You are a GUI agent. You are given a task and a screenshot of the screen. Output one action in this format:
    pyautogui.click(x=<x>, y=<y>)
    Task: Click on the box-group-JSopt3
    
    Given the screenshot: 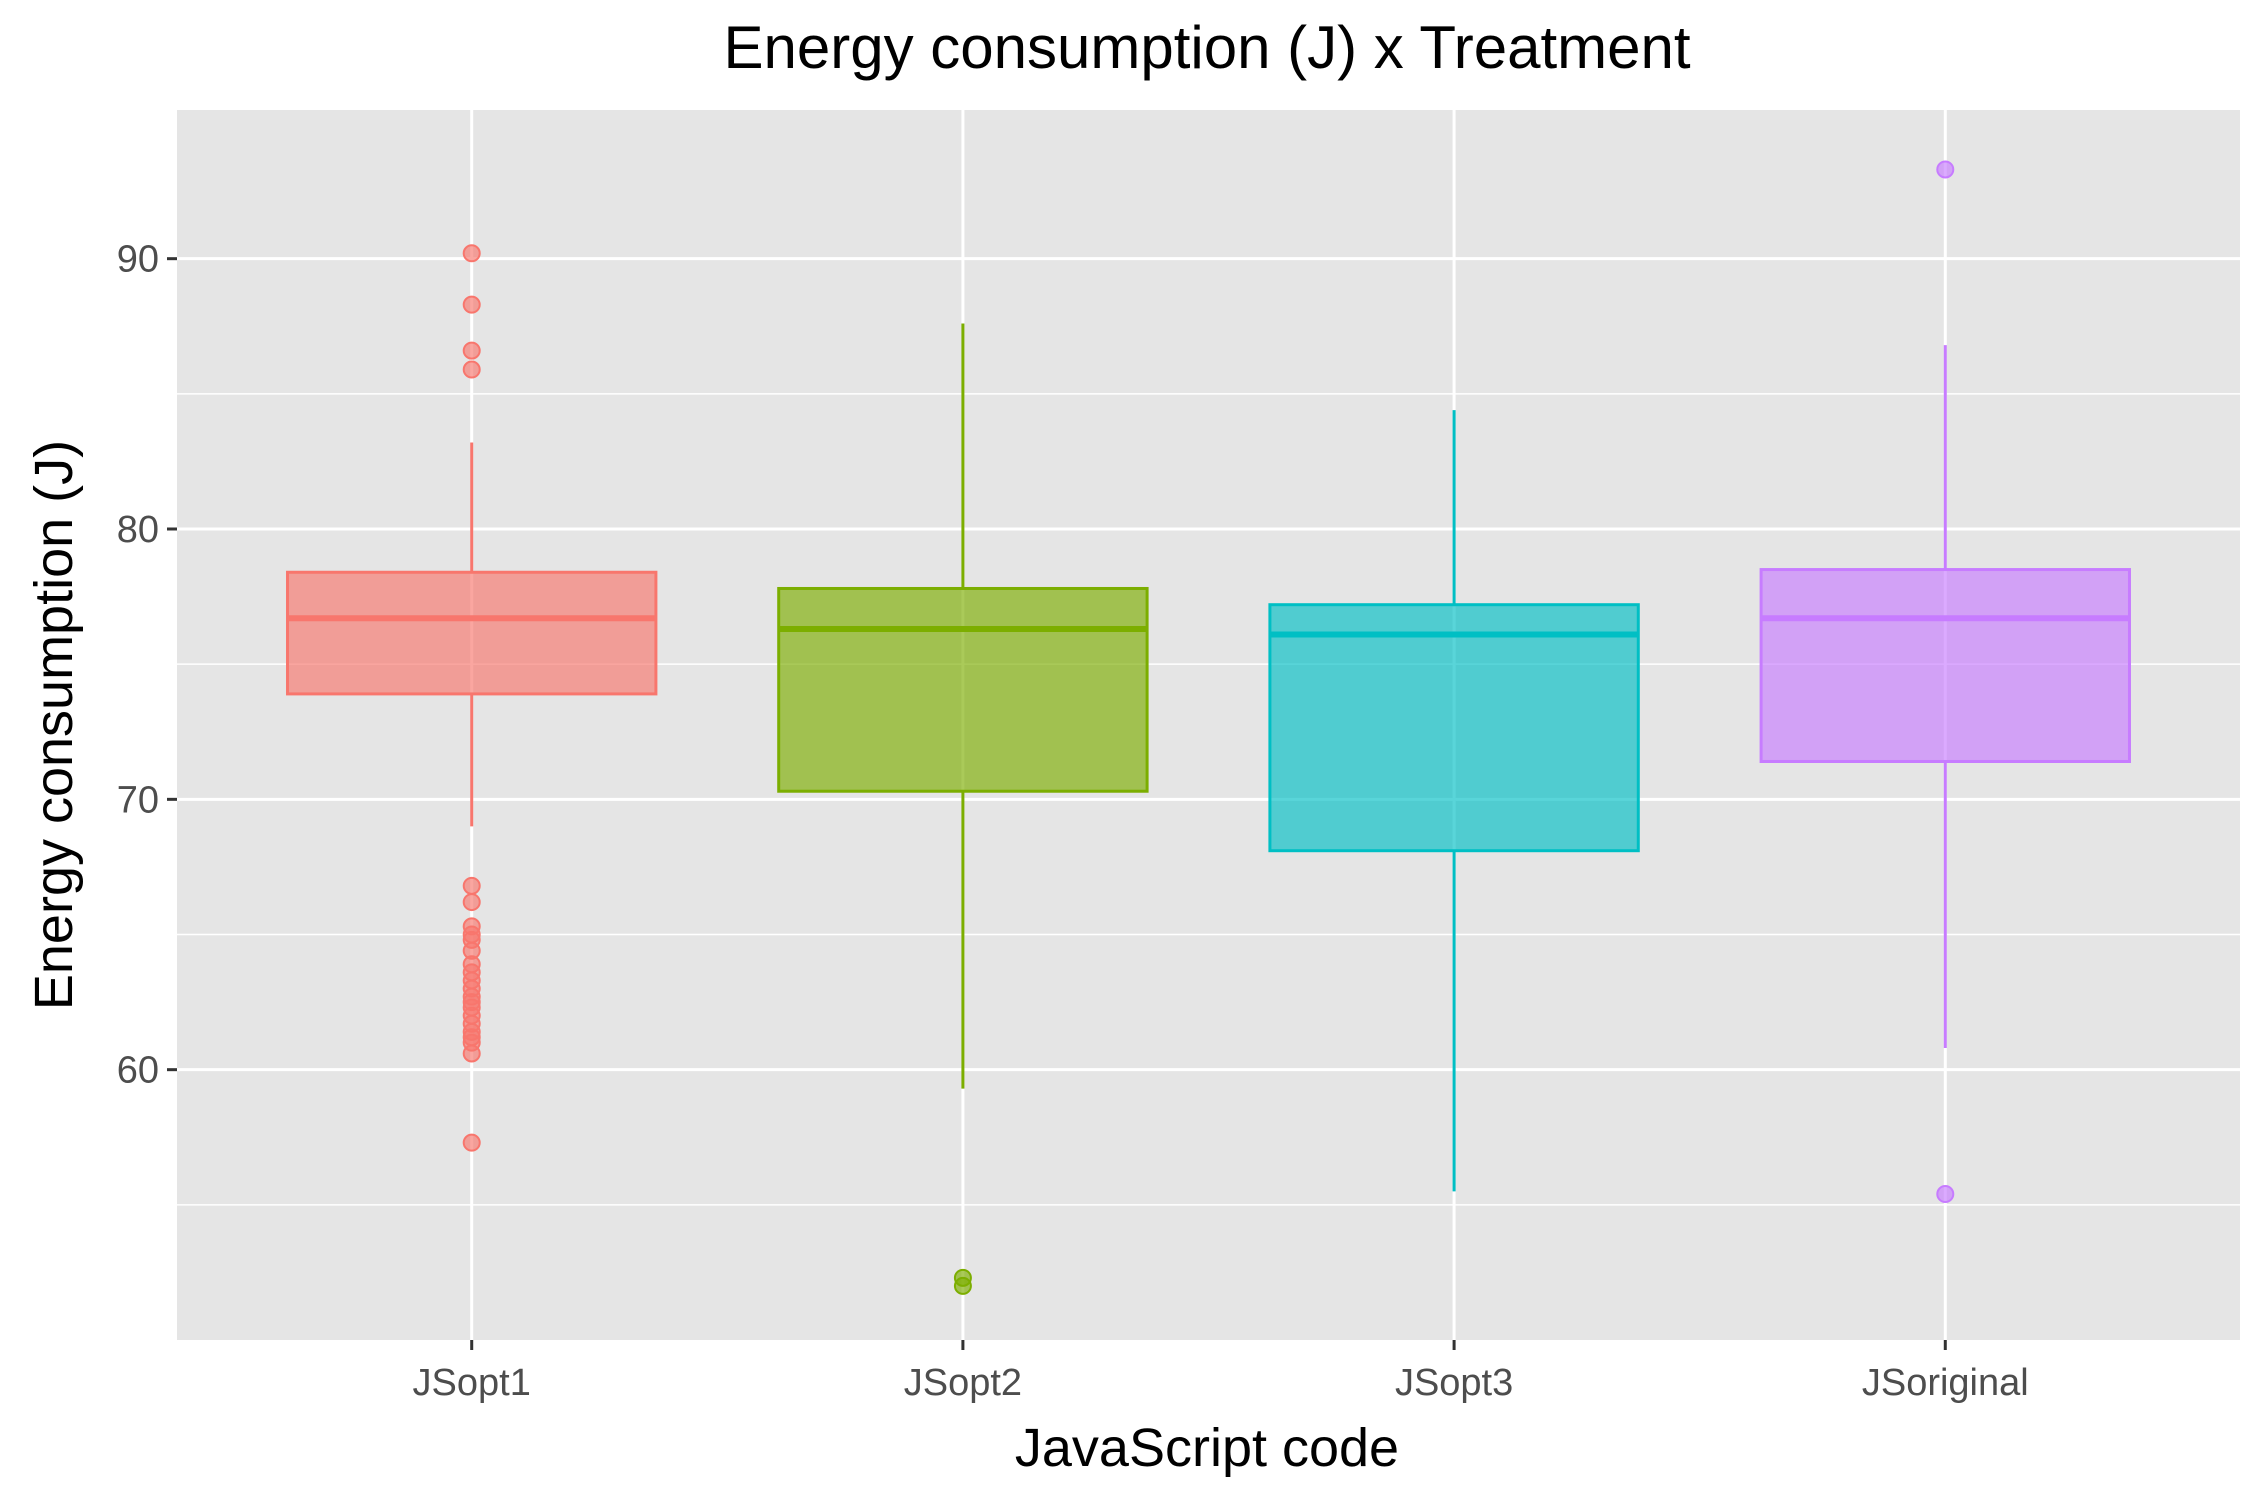 What is the action you would take?
    pyautogui.click(x=1454, y=801)
    